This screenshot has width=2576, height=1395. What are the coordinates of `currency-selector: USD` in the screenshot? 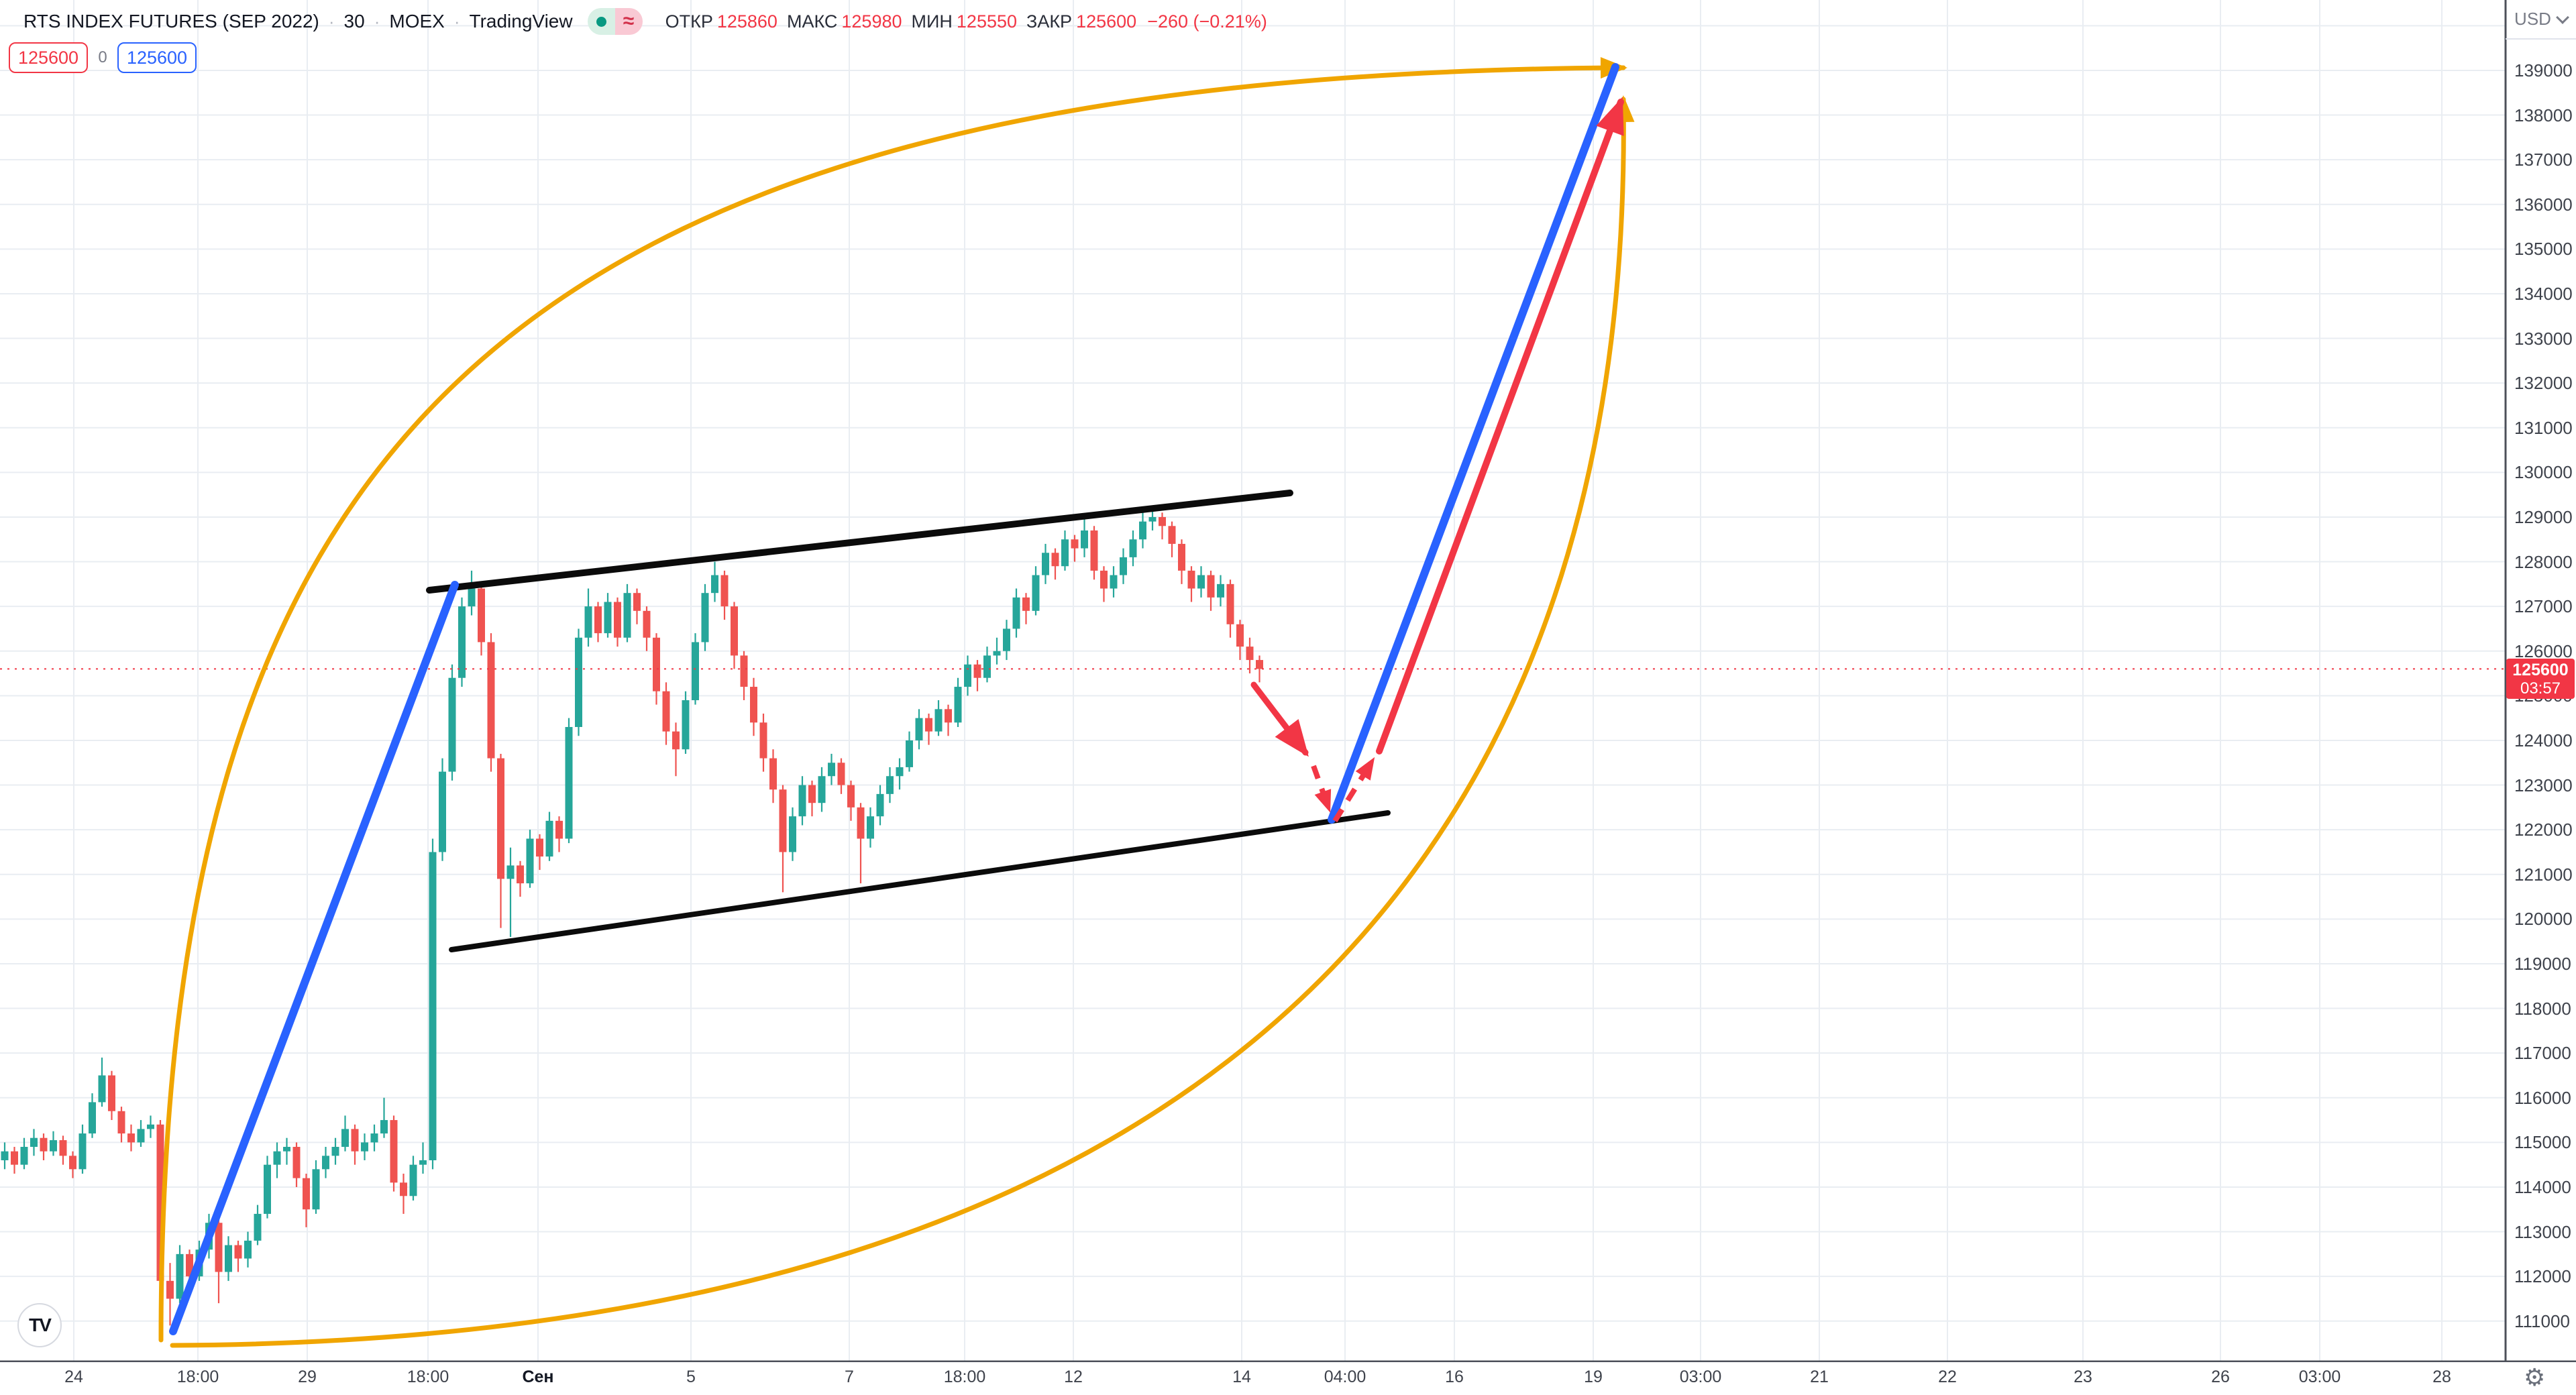 It's located at (2541, 20).